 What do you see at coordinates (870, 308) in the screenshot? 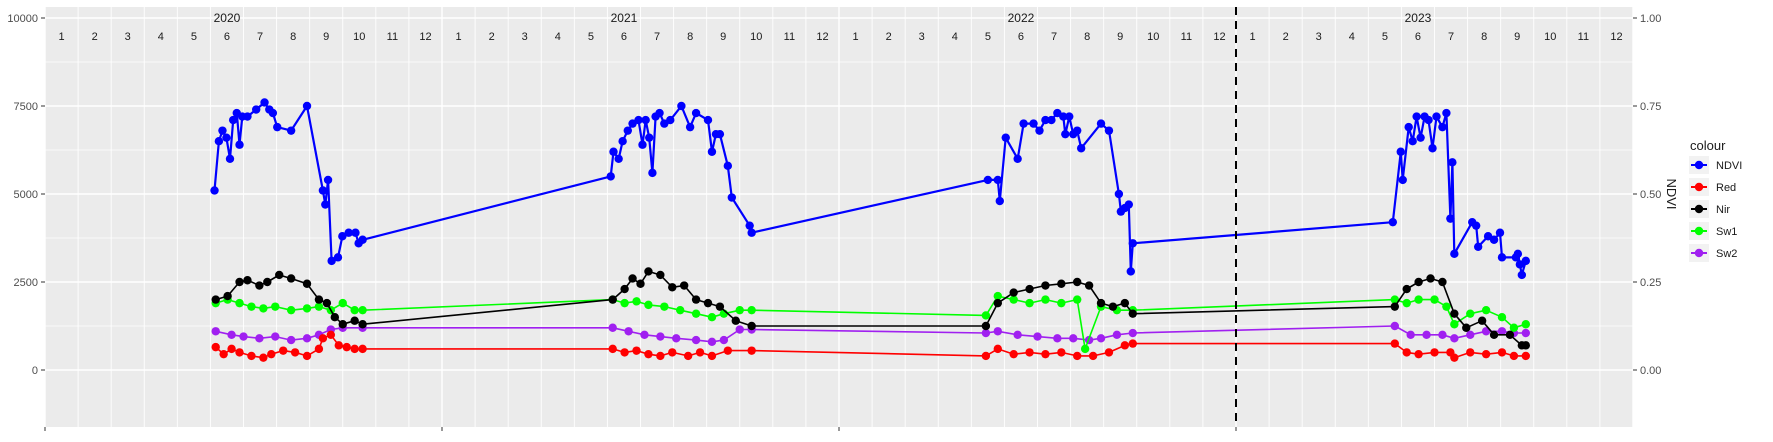
I see `series-line-nir` at bounding box center [870, 308].